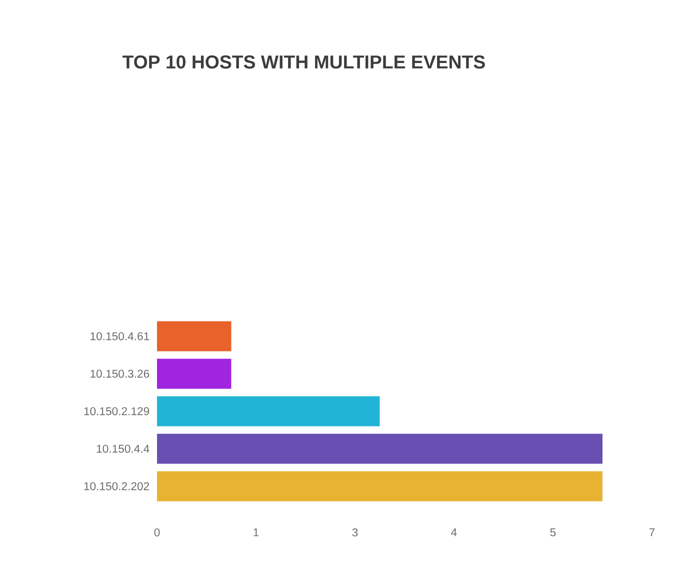 This screenshot has height=577, width=700. I want to click on x-tick-label: 4, so click(454, 532).